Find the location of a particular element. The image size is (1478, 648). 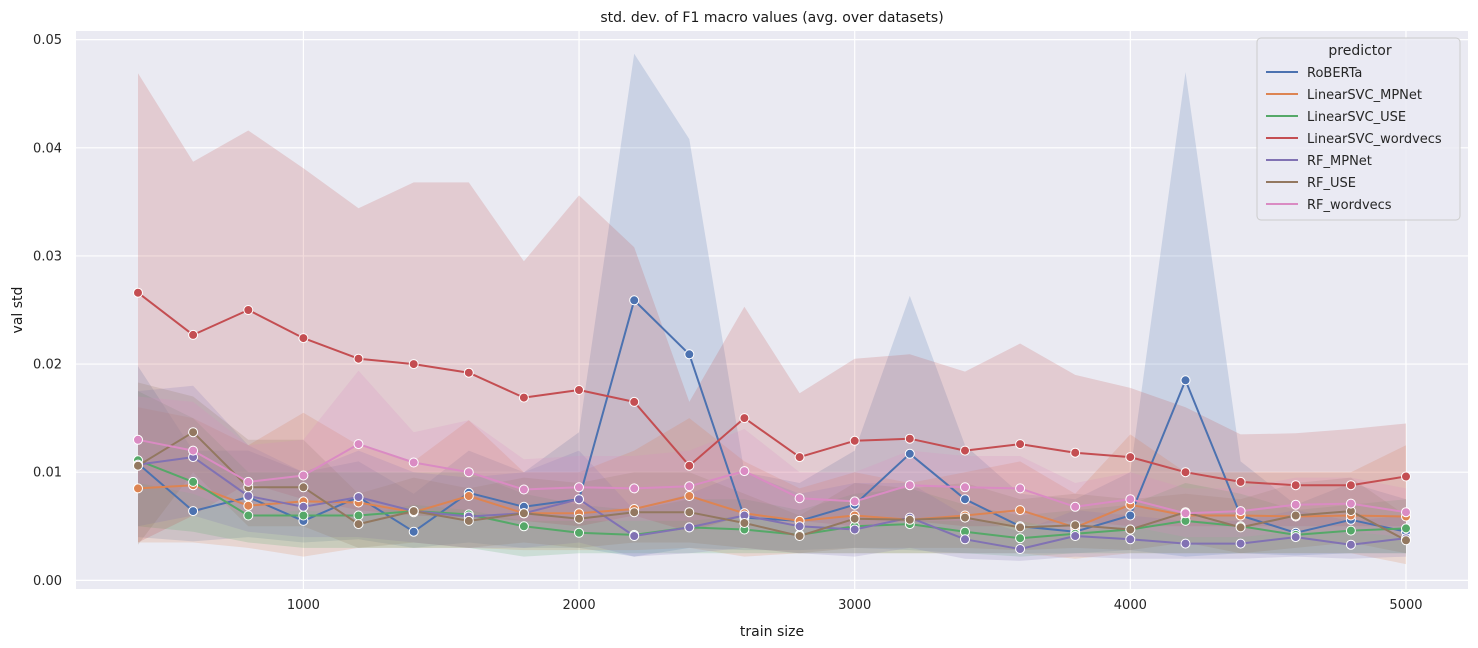

x-axis-ticks: 1000 2000 3000 4000 5000 is located at coordinates (855, 605).